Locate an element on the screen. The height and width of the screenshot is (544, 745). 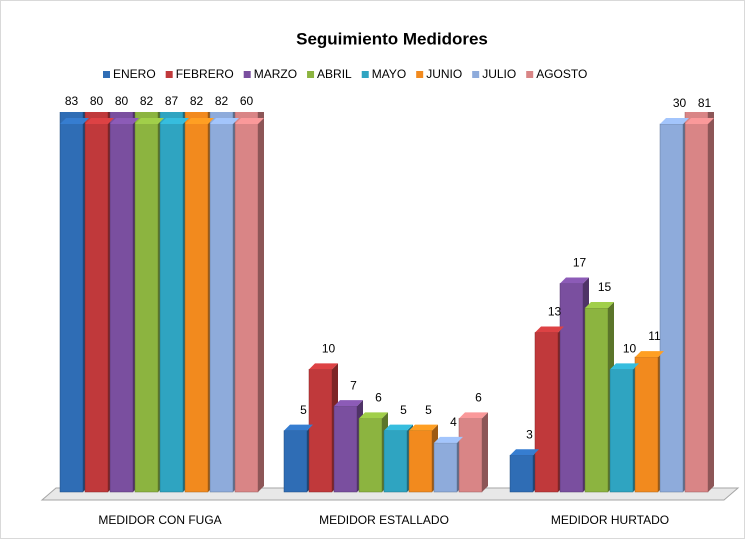
legend-label: JULIO is located at coordinates (499, 74).